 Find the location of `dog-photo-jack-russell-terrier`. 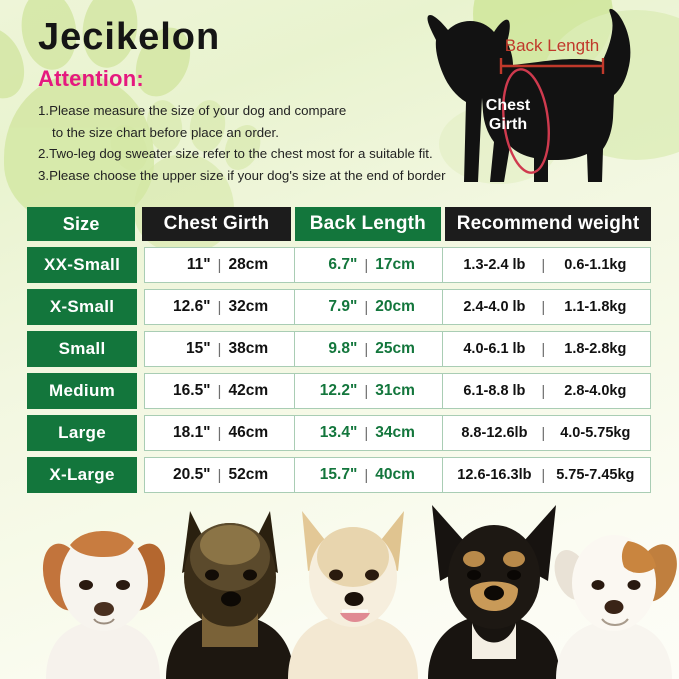

dog-photo-jack-russell-terrier is located at coordinates (611, 595).